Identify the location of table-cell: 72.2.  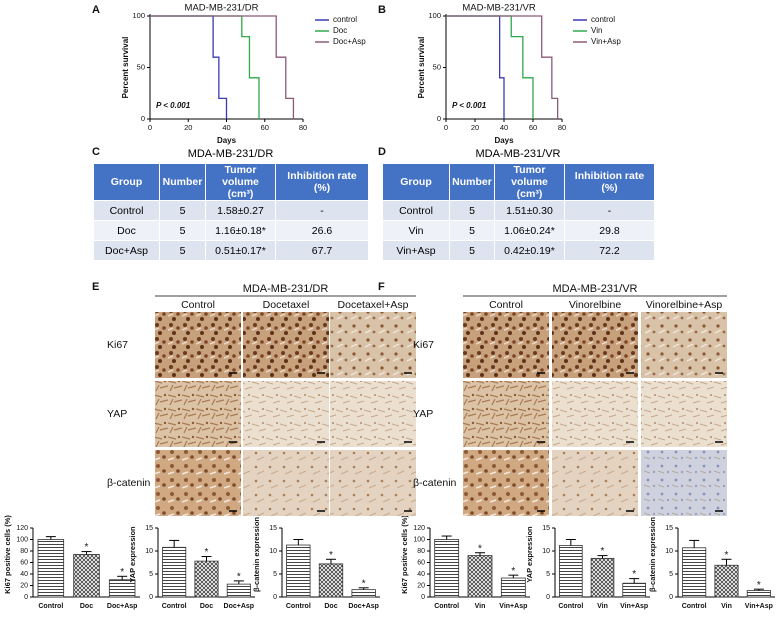
(609, 250).